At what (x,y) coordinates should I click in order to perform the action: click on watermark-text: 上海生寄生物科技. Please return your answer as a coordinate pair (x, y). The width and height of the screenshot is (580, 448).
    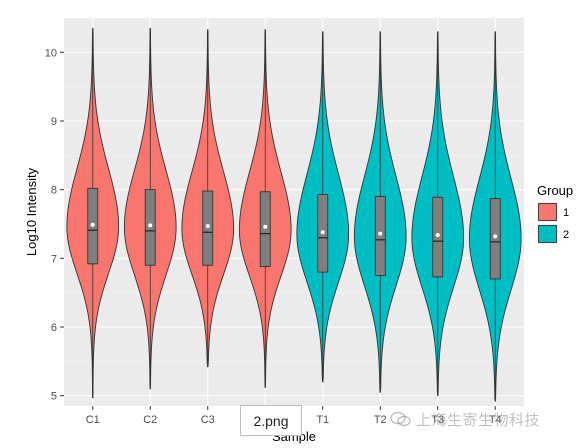
    Looking at the image, I should click on (478, 419).